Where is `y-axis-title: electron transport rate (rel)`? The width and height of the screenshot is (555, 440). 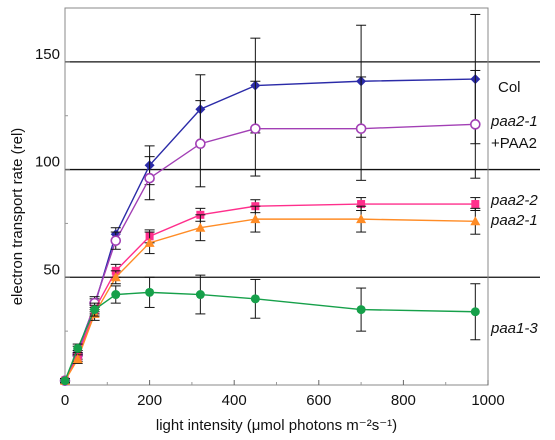
y-axis-title: electron transport rate (rel) is located at coordinates (17, 217).